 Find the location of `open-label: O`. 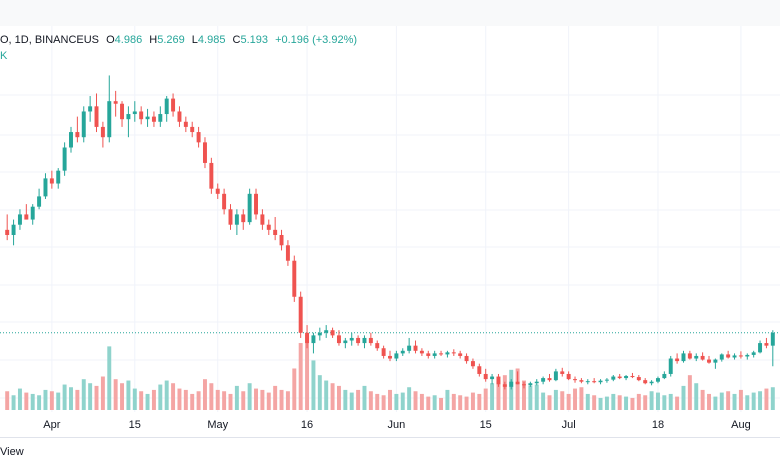

open-label: O is located at coordinates (110, 40).